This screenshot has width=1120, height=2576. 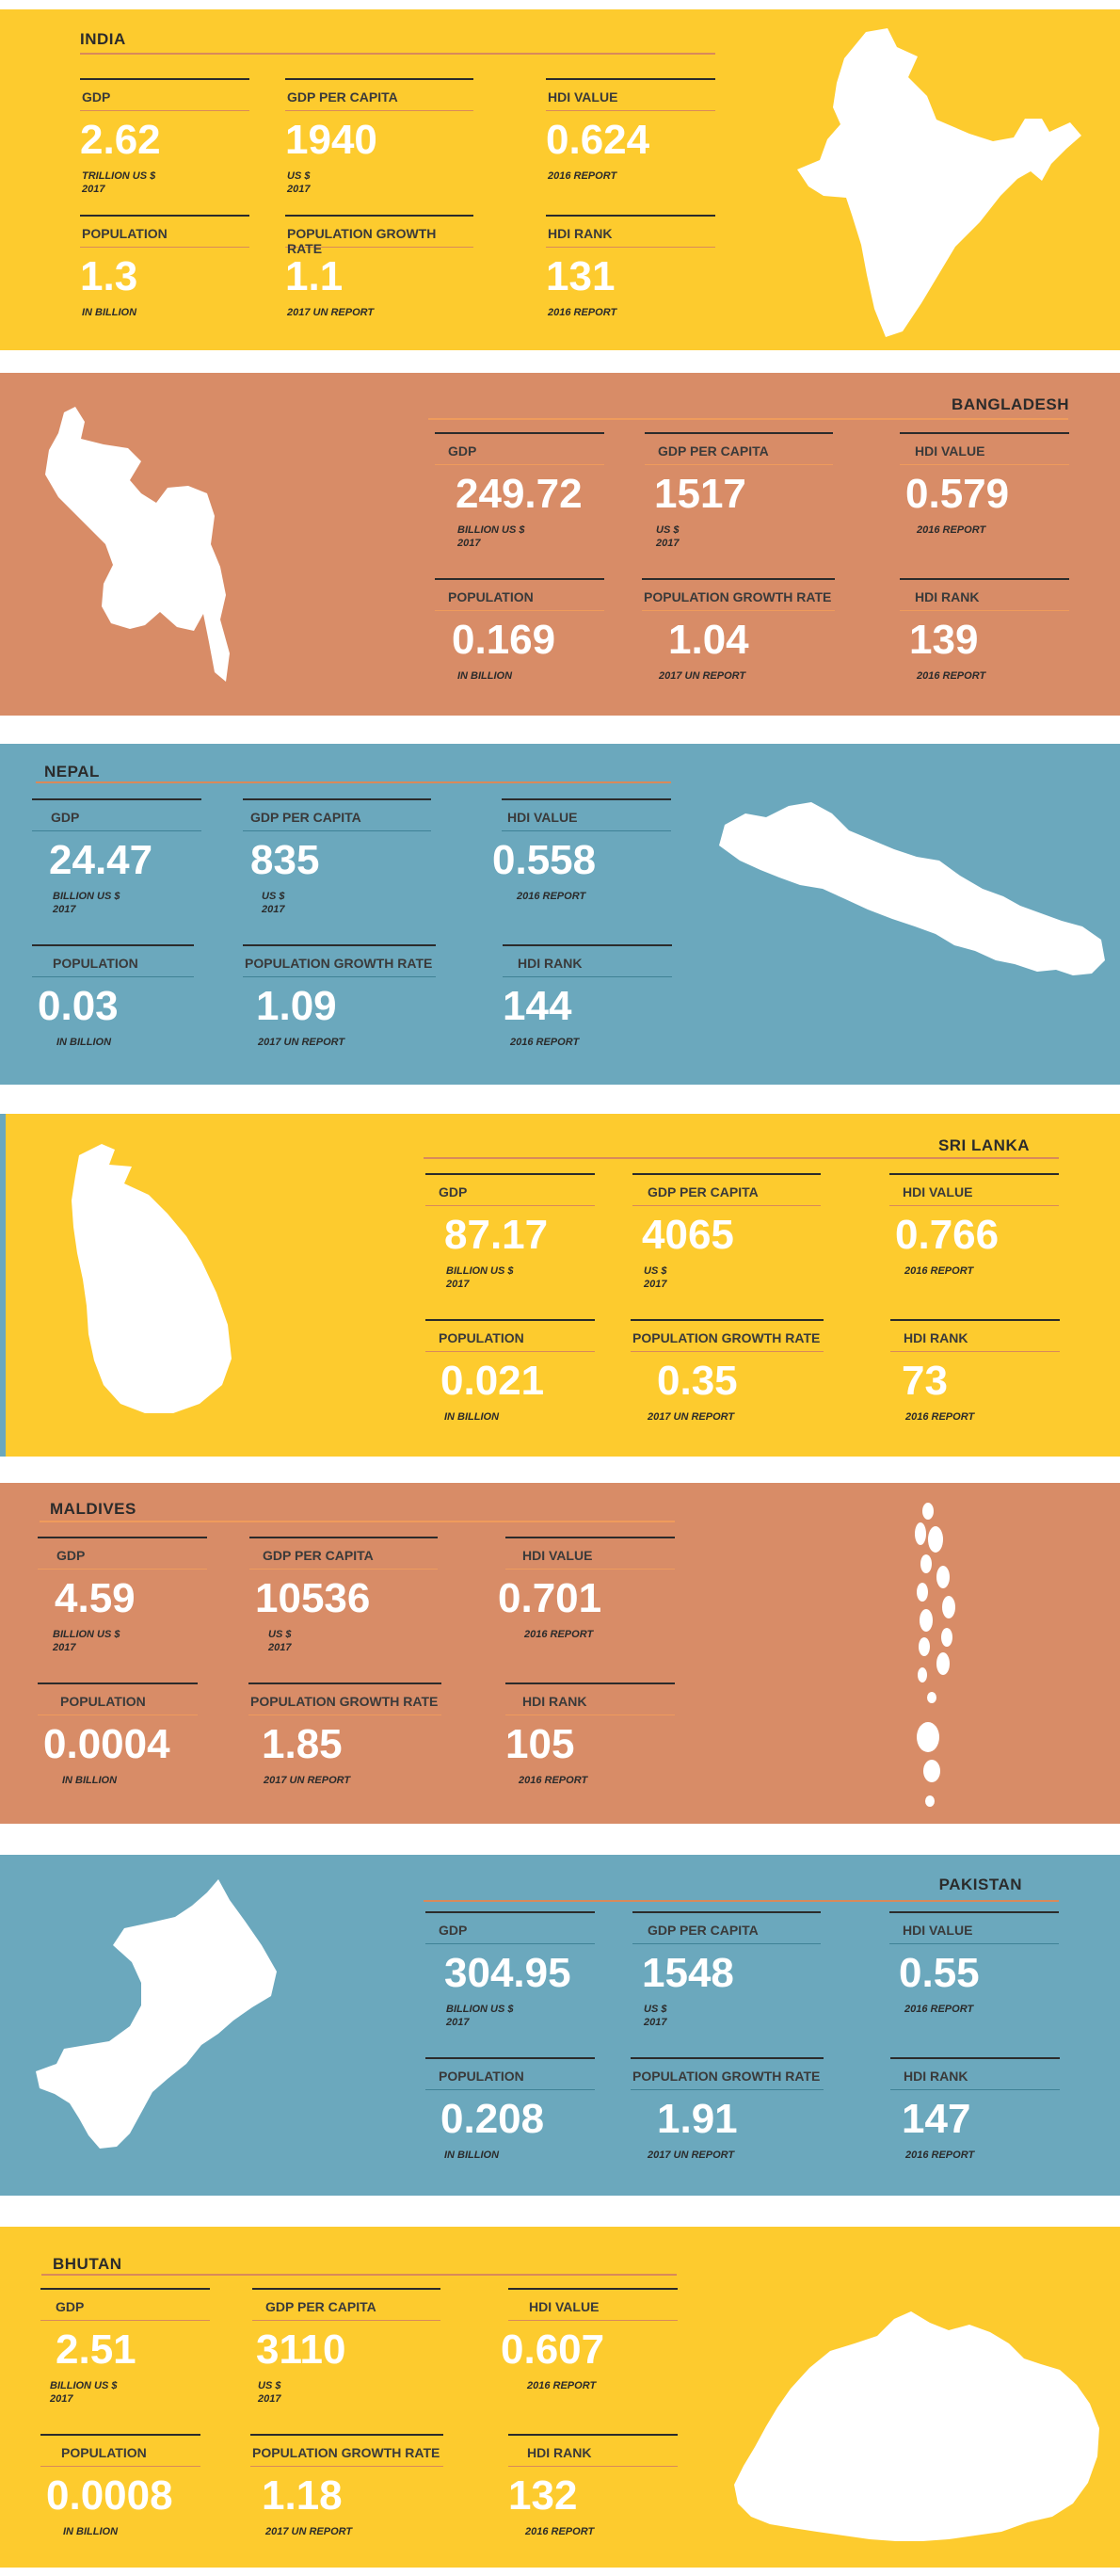 I want to click on gdp-per-capita-stat: GDP PER CAPITA 3110 US $ 2017, so click(x=346, y=2347).